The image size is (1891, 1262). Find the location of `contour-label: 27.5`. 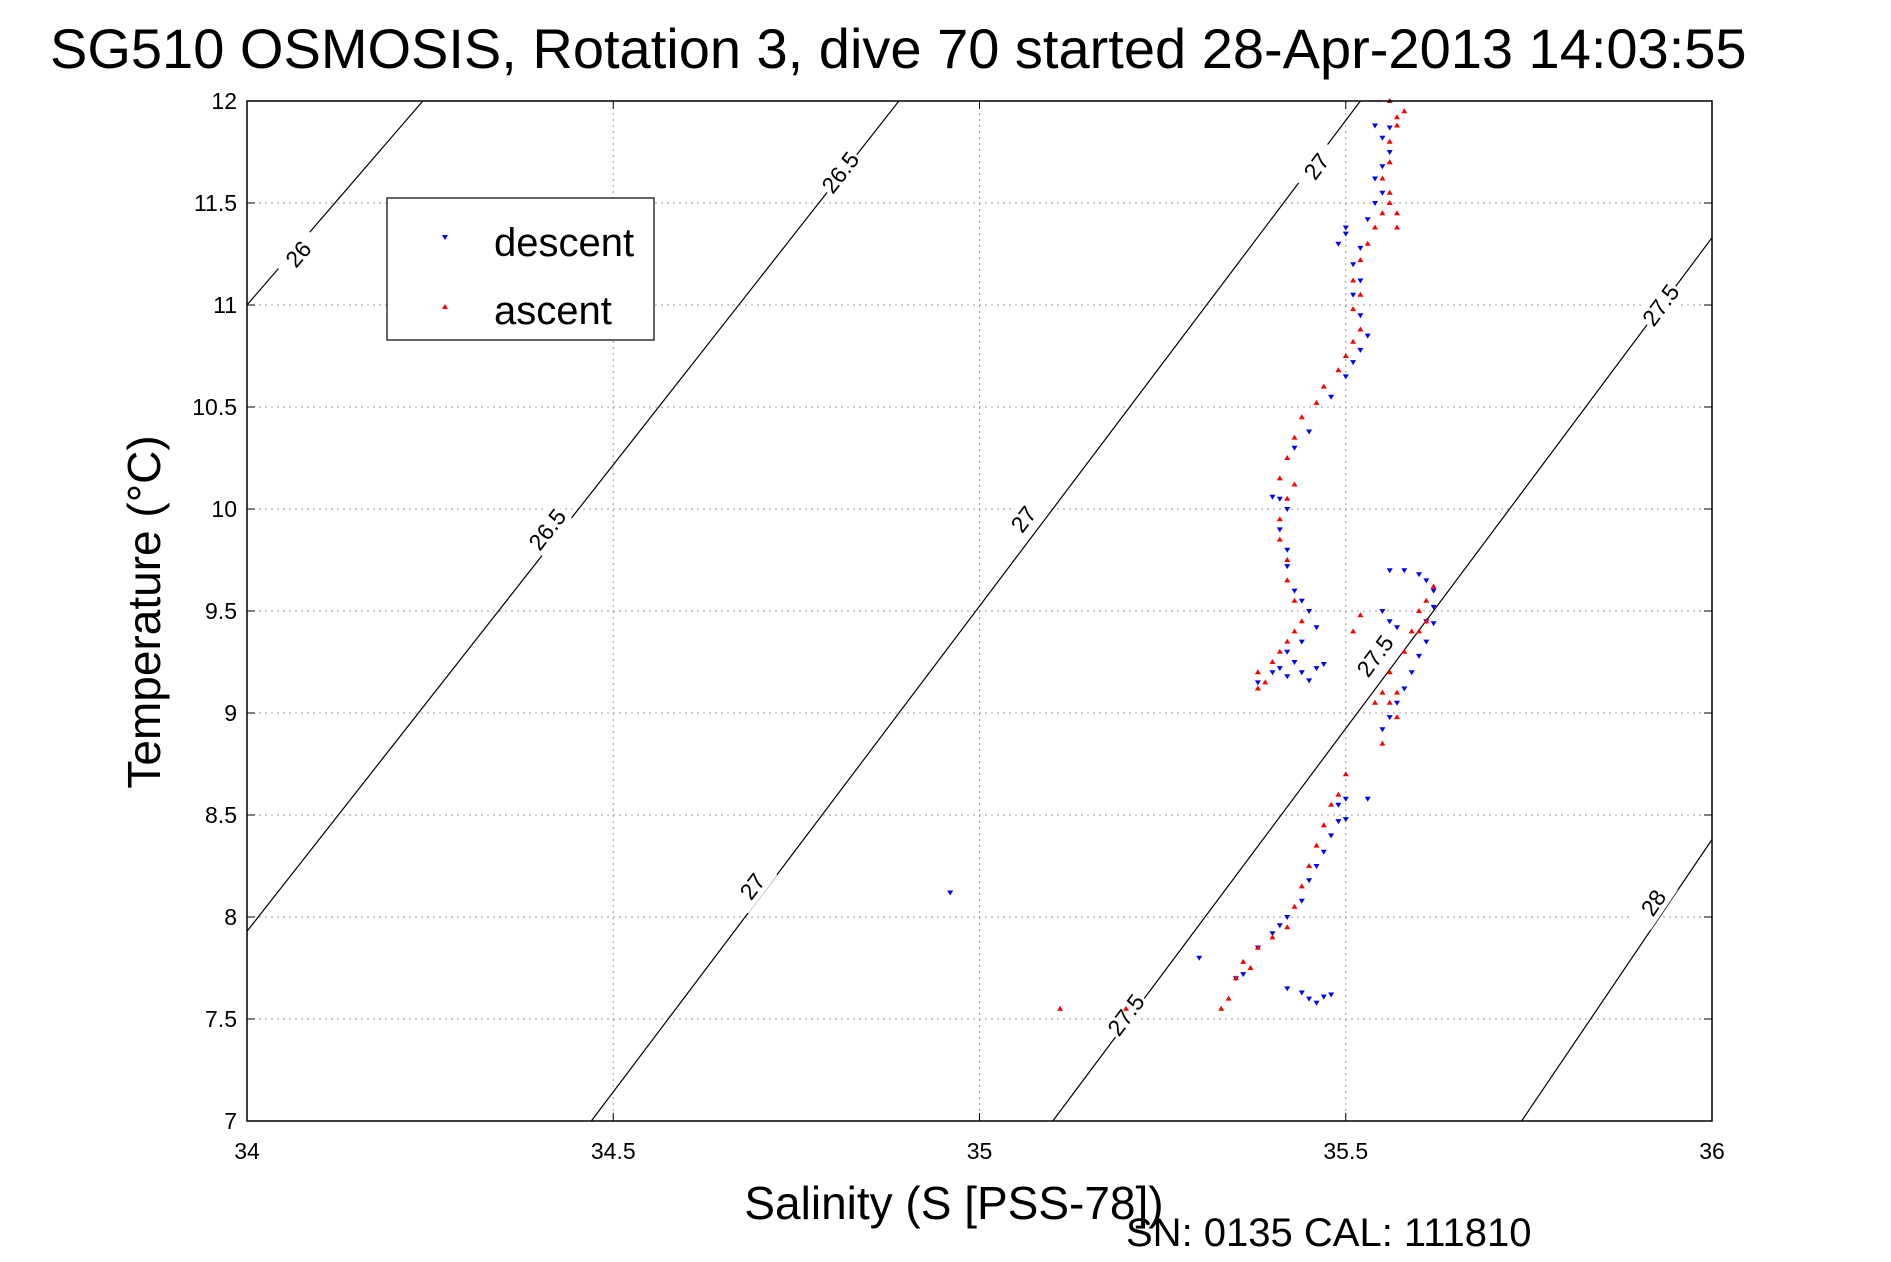

contour-label: 27.5 is located at coordinates (1661, 304).